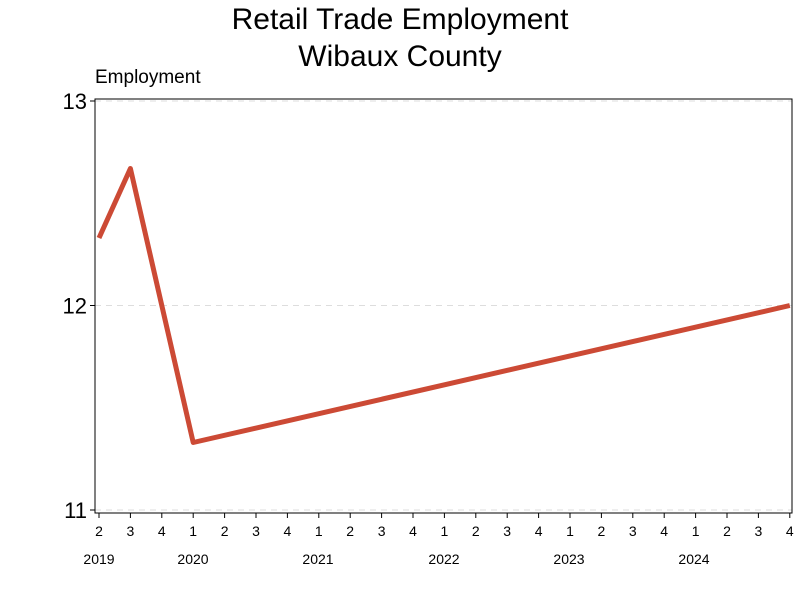 Image resolution: width=800 pixels, height=600 pixels. I want to click on y-tick-label: 13, so click(75, 101).